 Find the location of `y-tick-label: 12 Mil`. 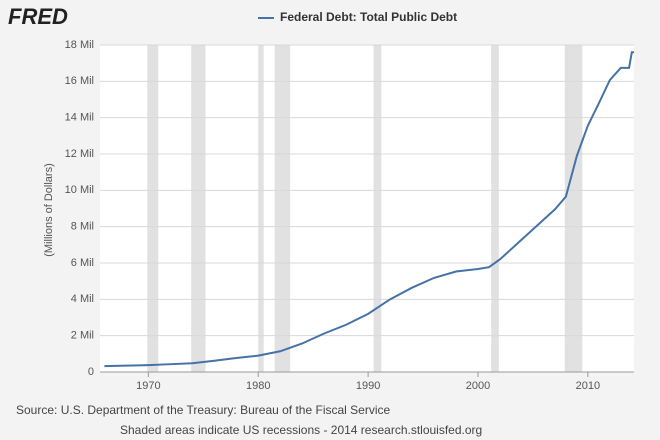

y-tick-label: 12 Mil is located at coordinates (79, 154).